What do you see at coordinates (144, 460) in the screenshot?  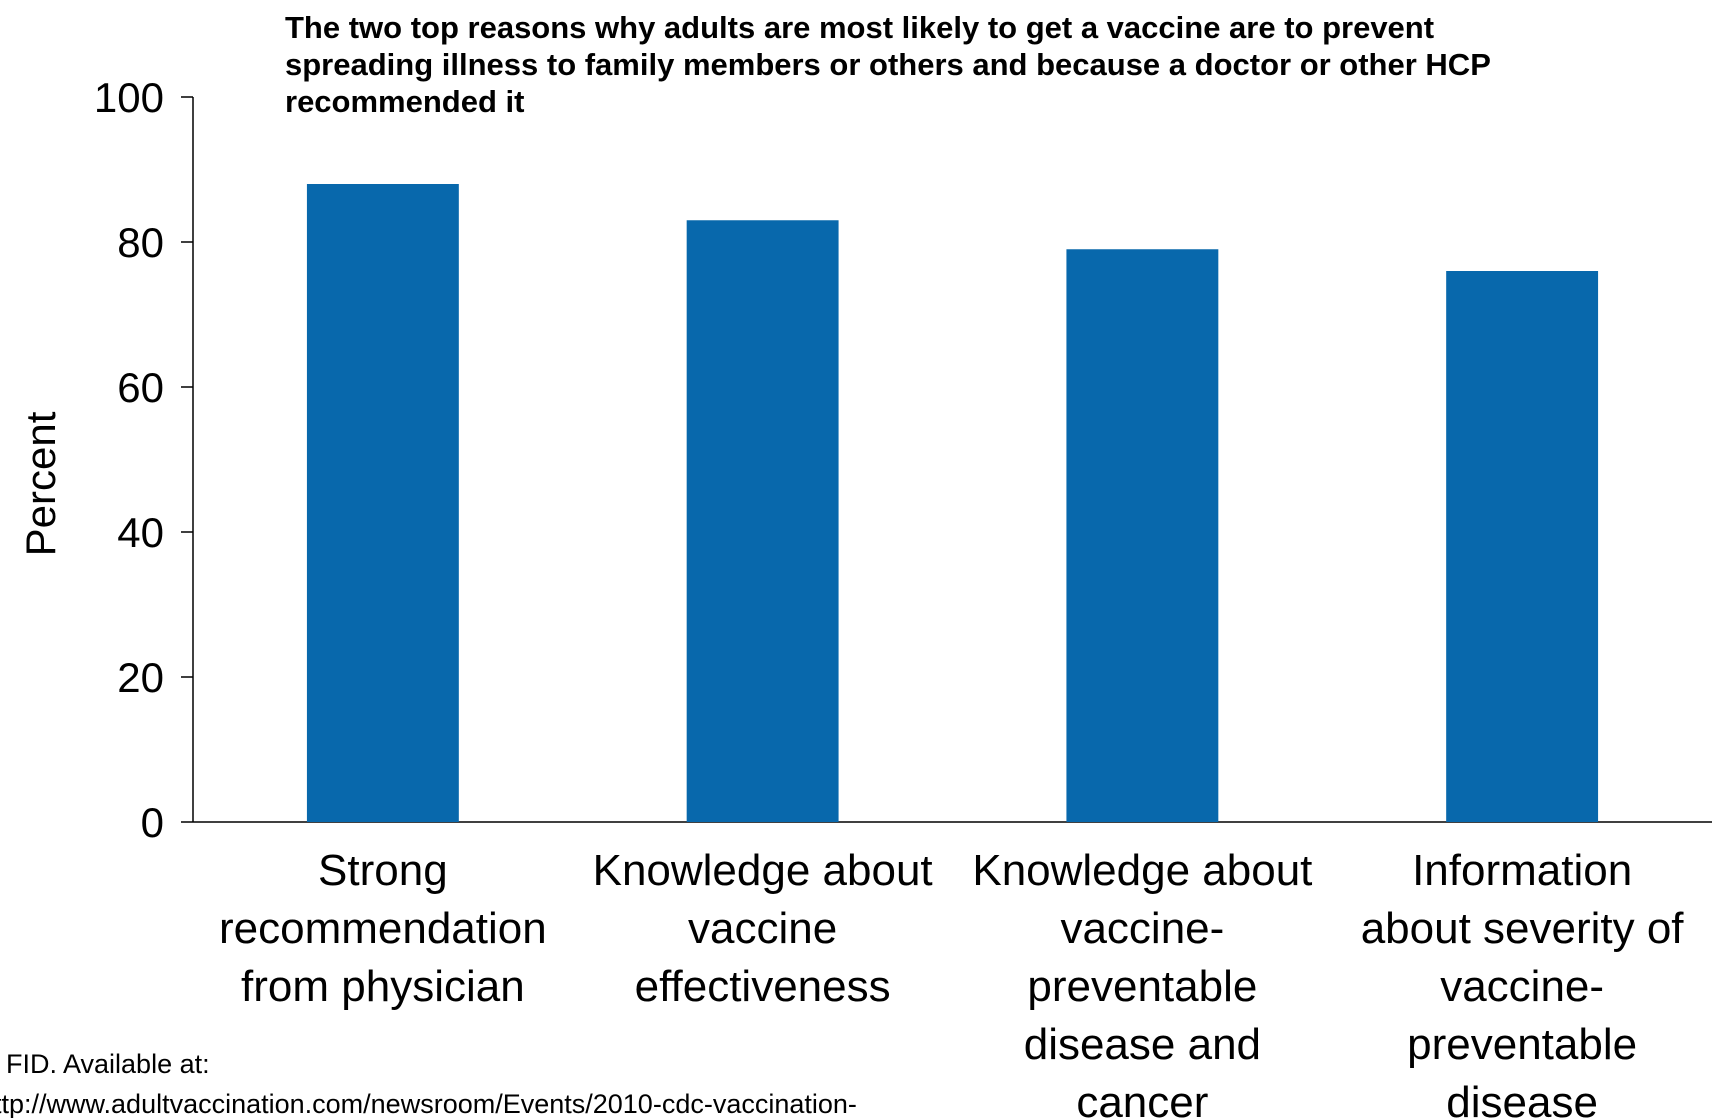 I see `y-axis: 0 20 40 60 80 100` at bounding box center [144, 460].